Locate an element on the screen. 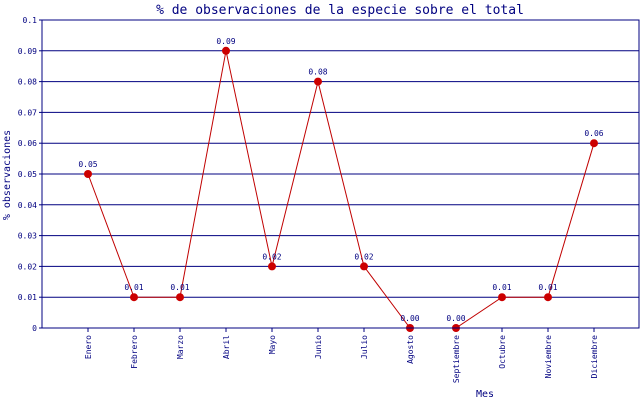  x-tick-label: Noviembre is located at coordinates (548, 357).